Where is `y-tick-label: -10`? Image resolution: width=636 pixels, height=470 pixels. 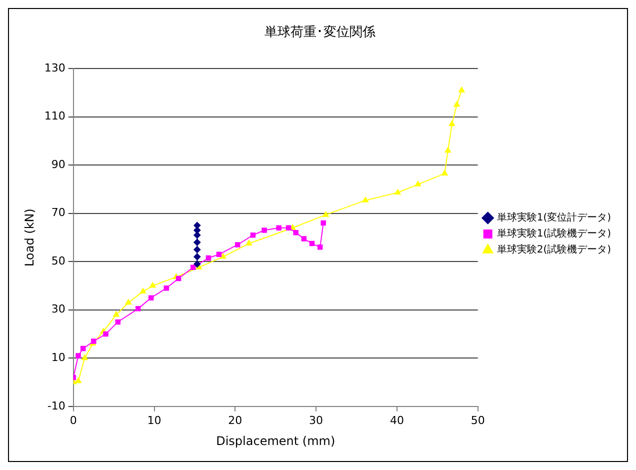 y-tick-label: -10 is located at coordinates (56, 405).